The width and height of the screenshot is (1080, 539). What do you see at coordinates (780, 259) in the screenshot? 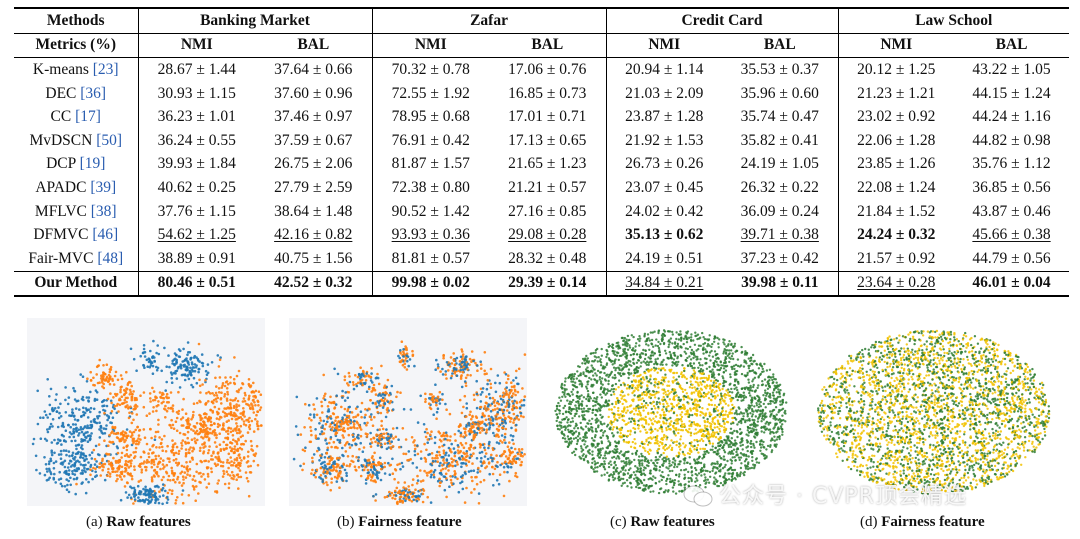
I see `score-cell: 37.23 ± 0.42` at bounding box center [780, 259].